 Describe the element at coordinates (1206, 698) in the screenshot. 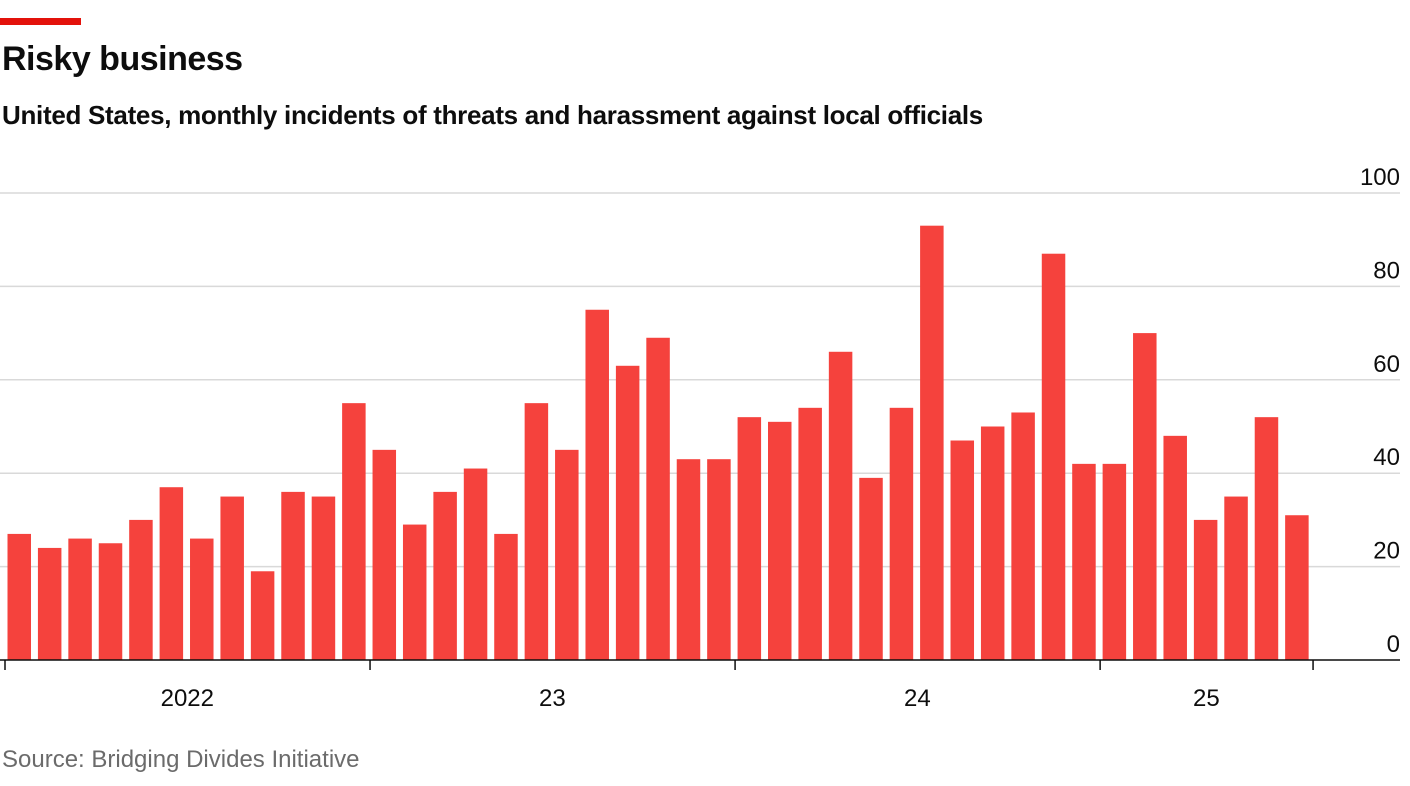

I see `x-tick-label: 25` at that location.